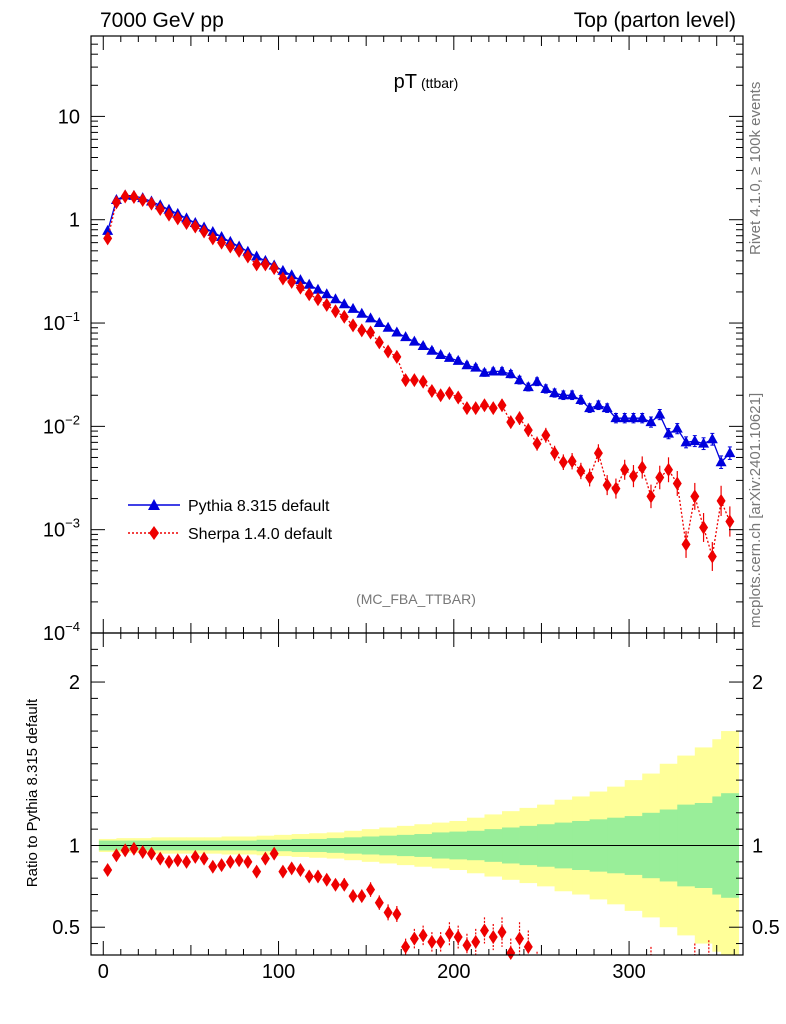 The width and height of the screenshot is (786, 1024). I want to click on plot-title-sub: (ttbar), so click(439, 83).